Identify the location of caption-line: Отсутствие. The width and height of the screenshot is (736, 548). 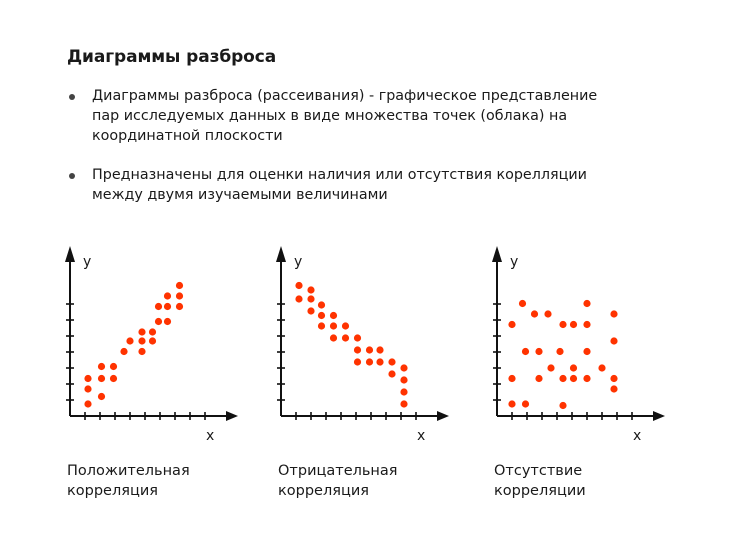
(538, 471).